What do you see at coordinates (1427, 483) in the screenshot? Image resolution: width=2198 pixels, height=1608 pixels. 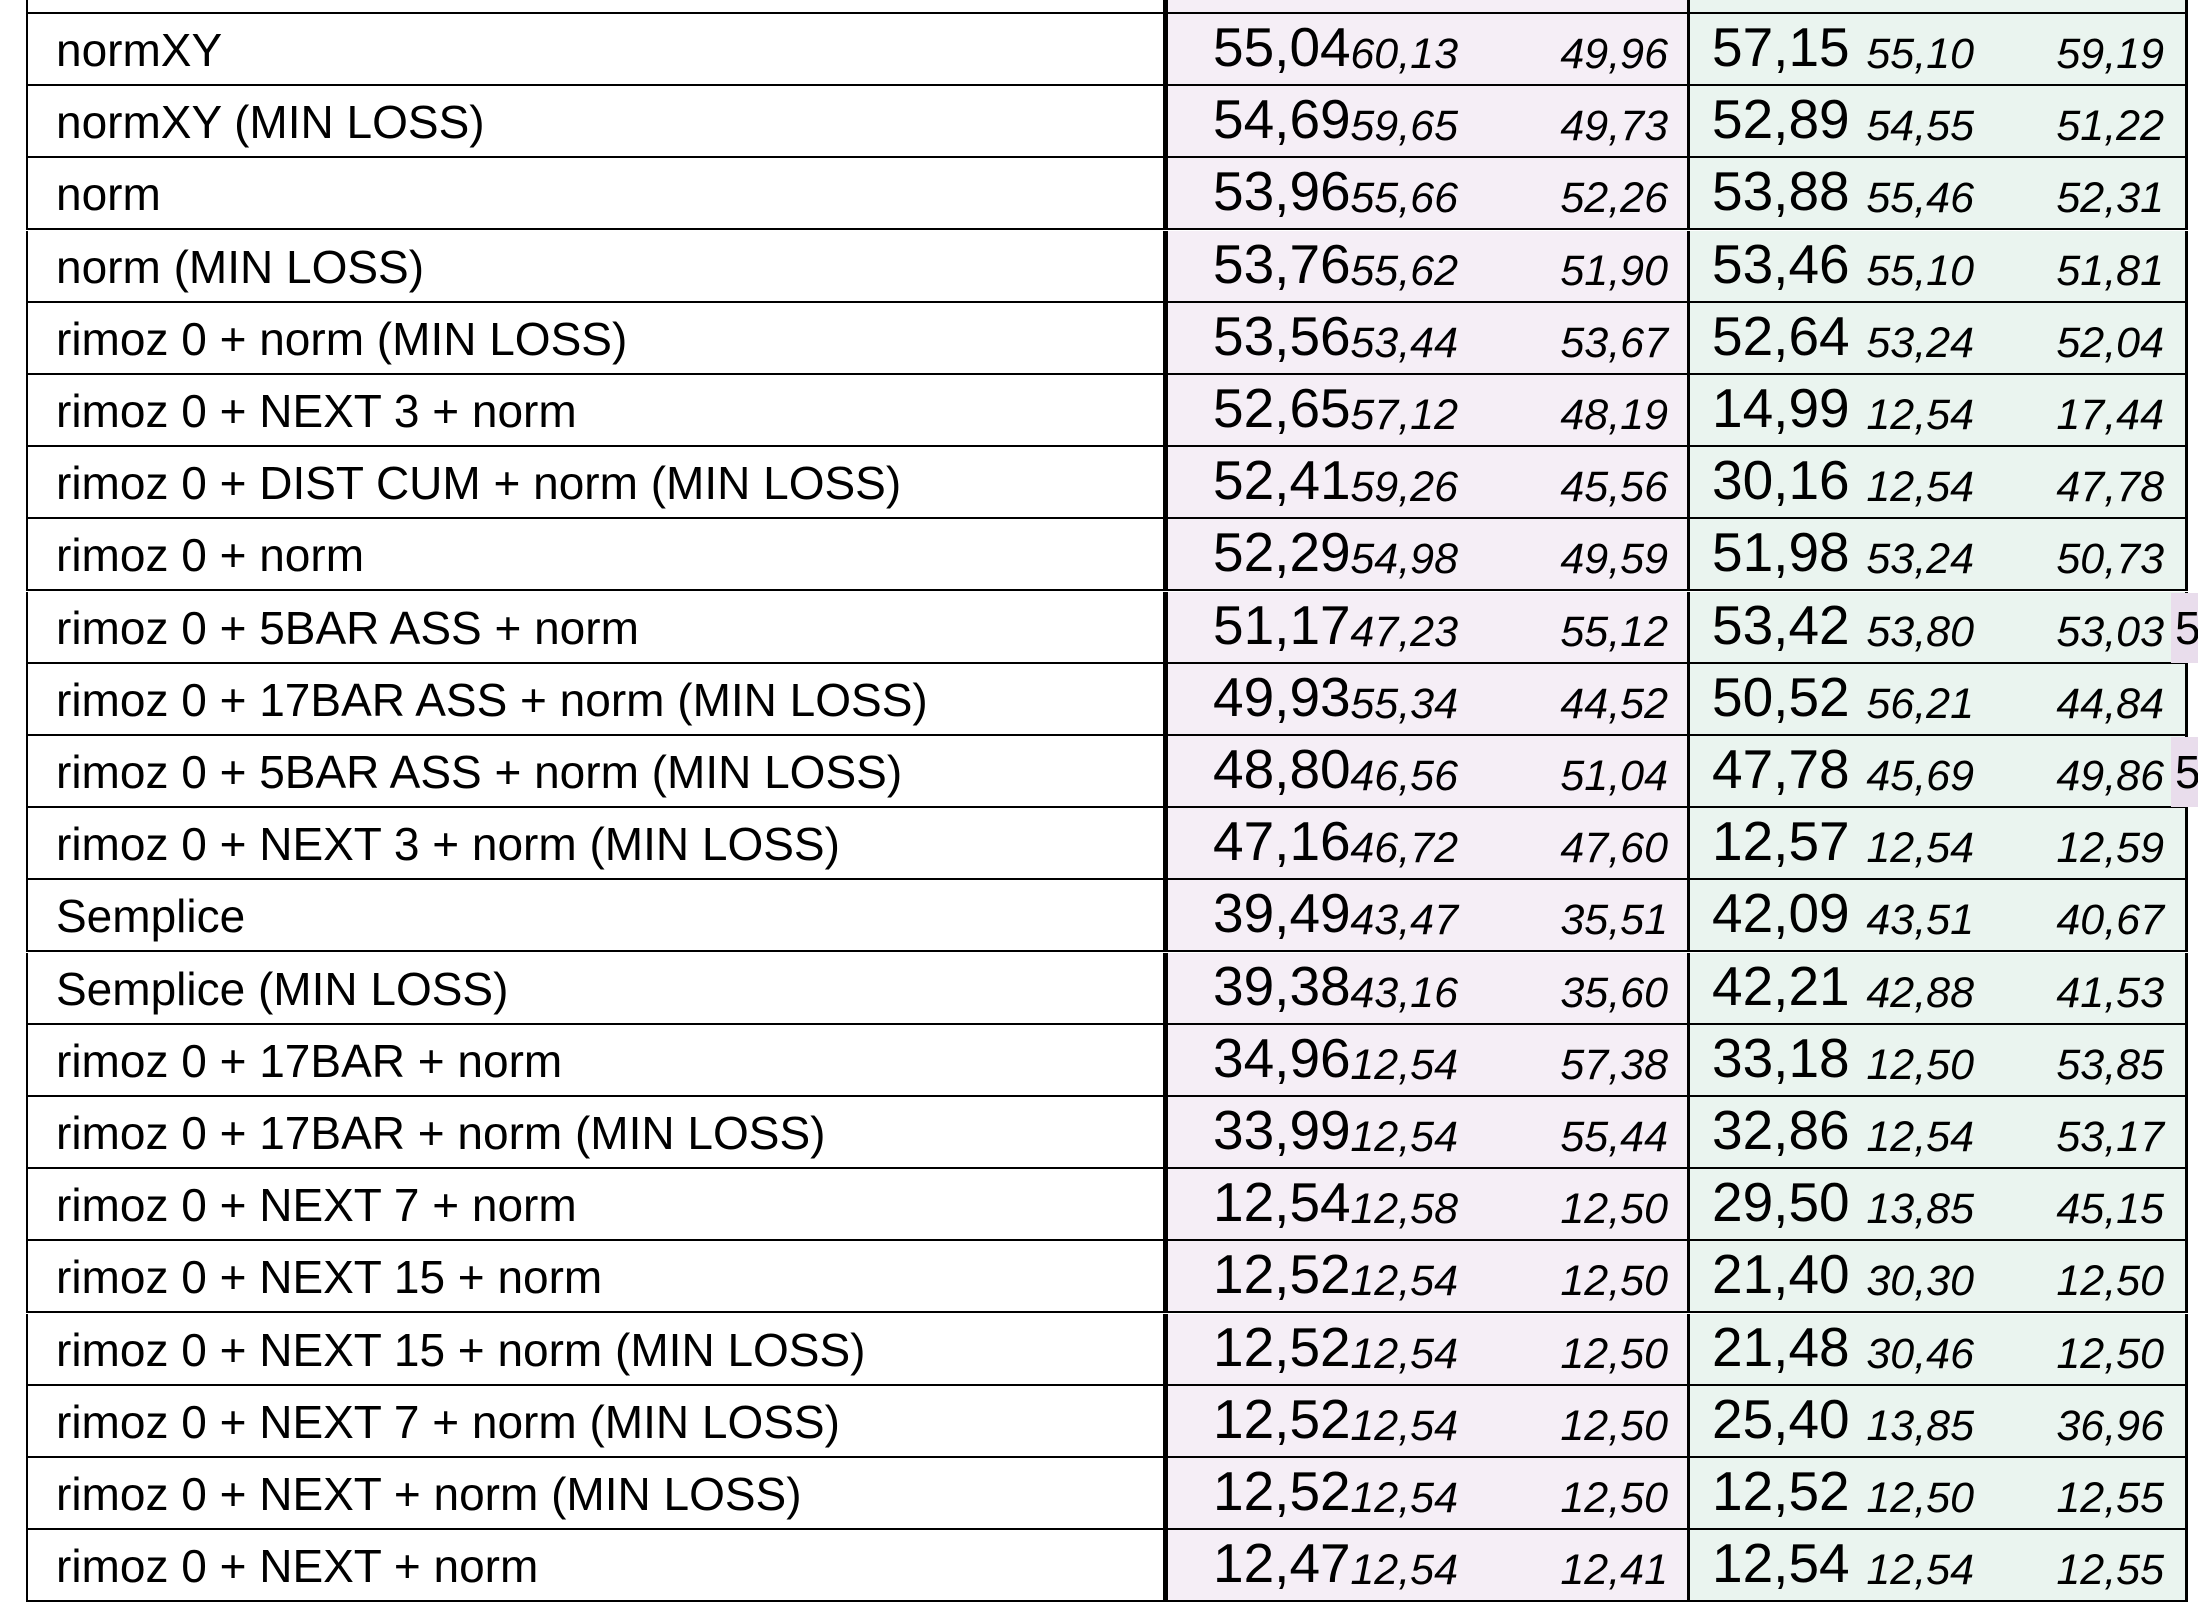 I see `group-a-cells: 52,41 59,26 45,56` at bounding box center [1427, 483].